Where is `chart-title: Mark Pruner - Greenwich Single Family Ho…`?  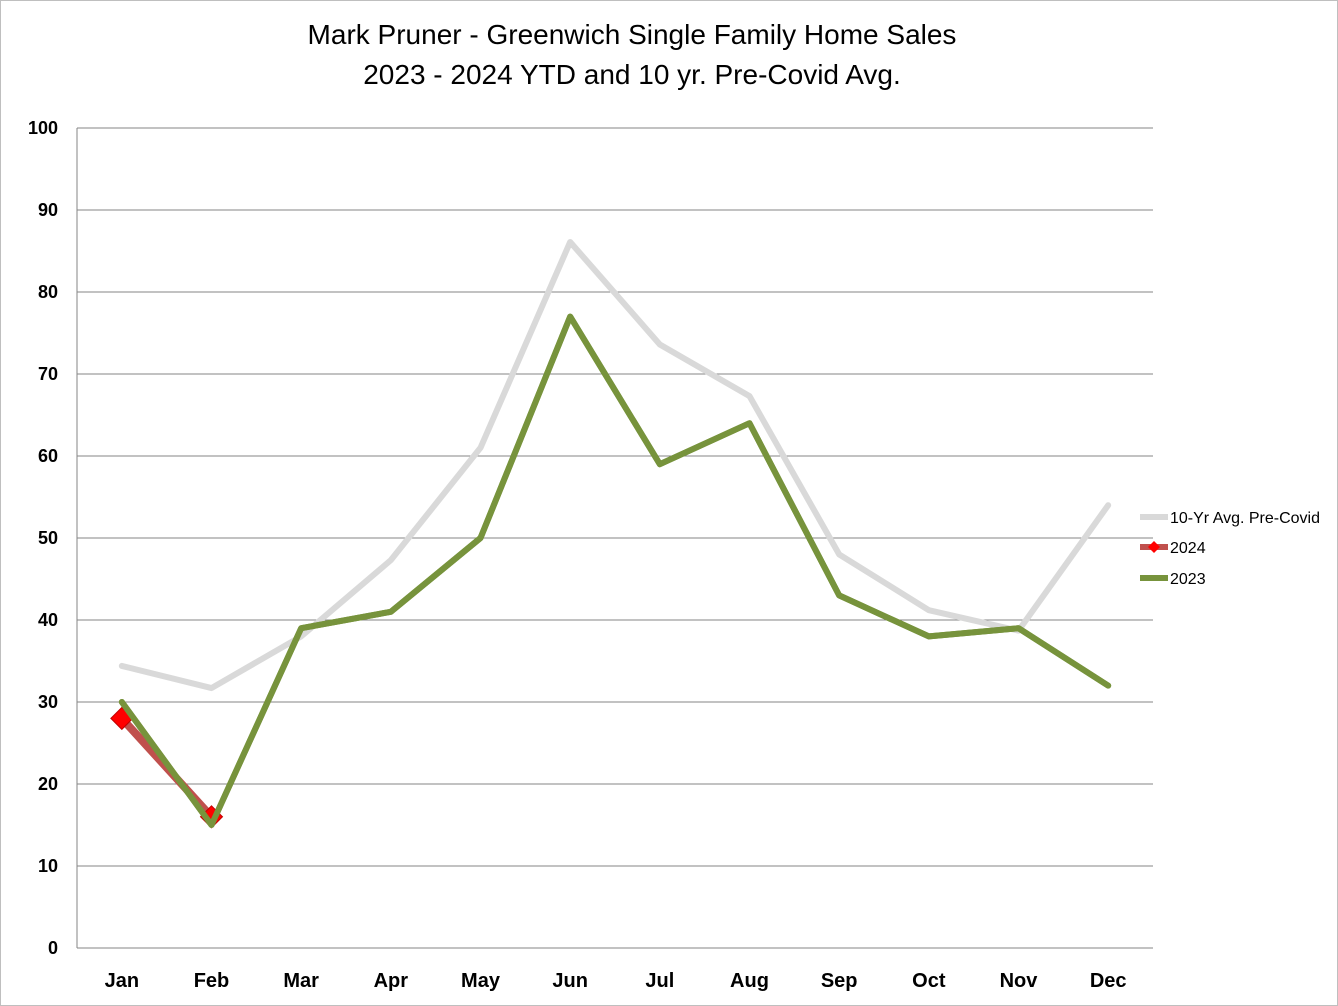 chart-title: Mark Pruner - Greenwich Single Family Ho… is located at coordinates (632, 34).